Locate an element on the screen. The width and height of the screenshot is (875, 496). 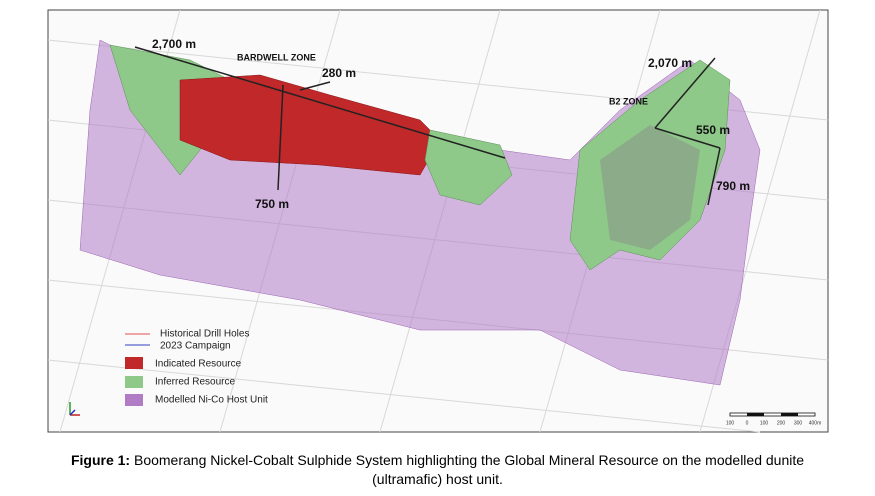
scale-bar: 100 0 100 200 300 400m is located at coordinates (774, 419).